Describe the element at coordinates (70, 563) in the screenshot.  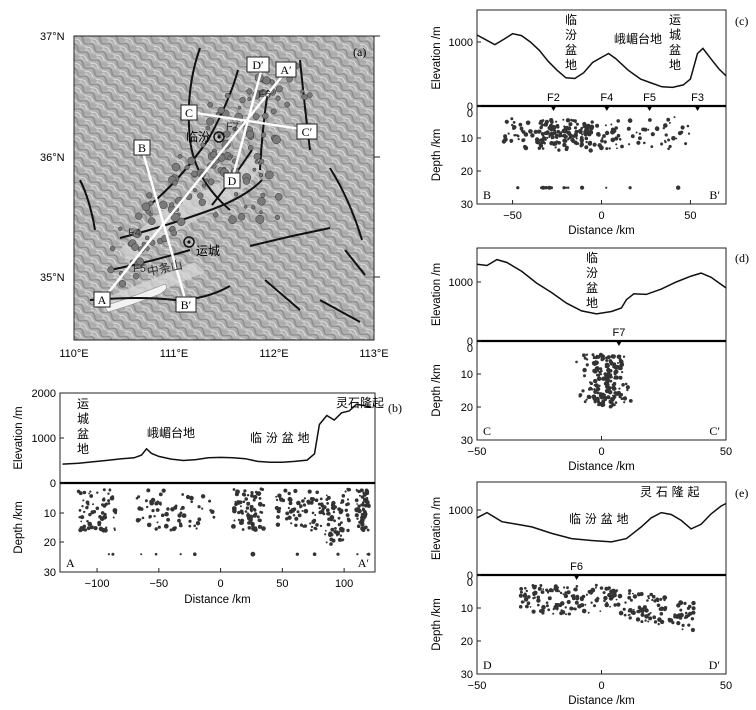
I see `profile-start-label: A` at that location.